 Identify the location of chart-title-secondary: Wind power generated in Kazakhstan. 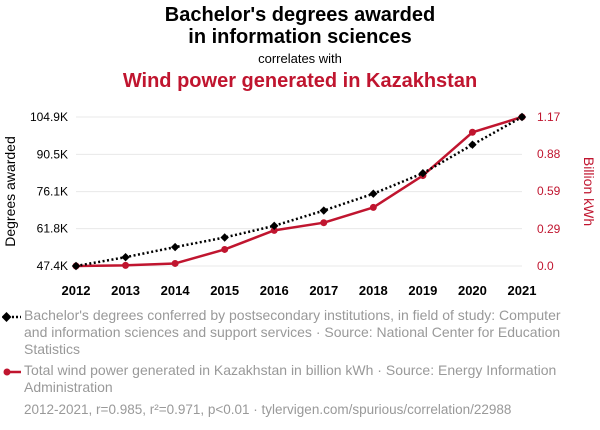
(300, 81).